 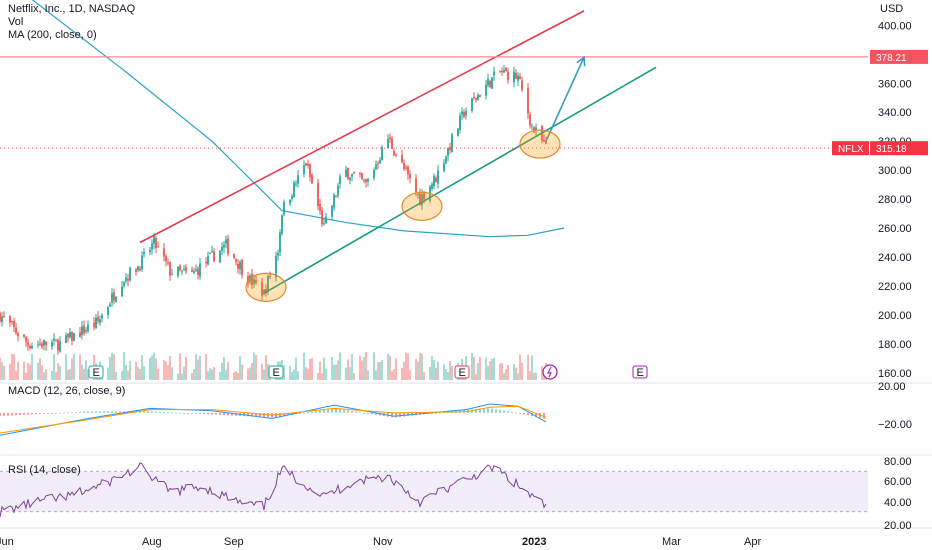 What do you see at coordinates (52, 35) in the screenshot?
I see `ma-legend: MA (200, close, 0)` at bounding box center [52, 35].